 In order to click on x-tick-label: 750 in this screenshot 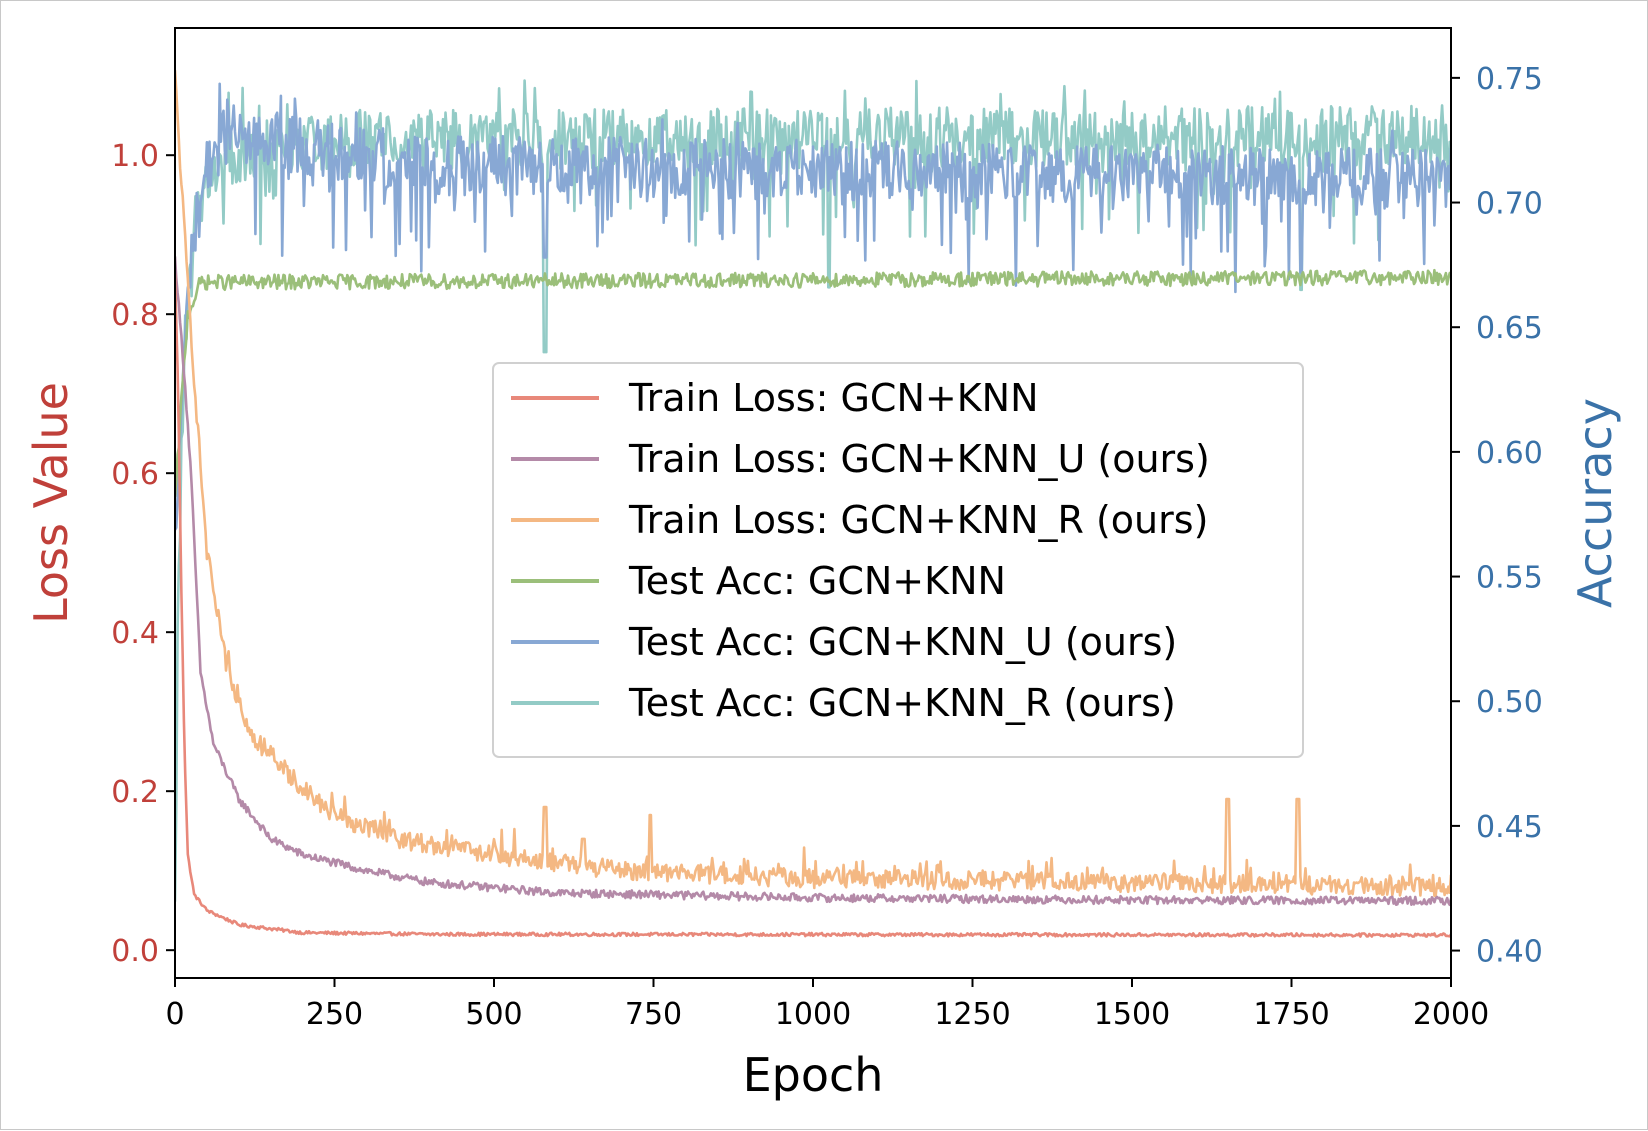, I will do `click(653, 1014)`.